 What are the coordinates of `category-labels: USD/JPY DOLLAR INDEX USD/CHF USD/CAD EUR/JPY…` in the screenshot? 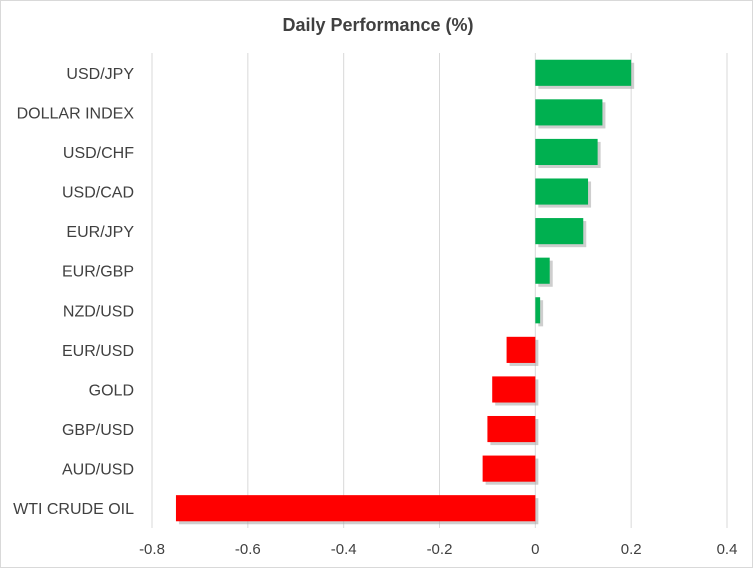 It's located at (73, 292).